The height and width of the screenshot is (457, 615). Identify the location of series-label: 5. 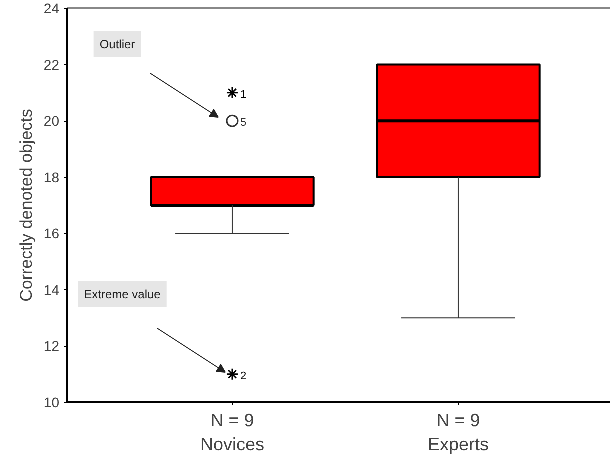
(243, 123).